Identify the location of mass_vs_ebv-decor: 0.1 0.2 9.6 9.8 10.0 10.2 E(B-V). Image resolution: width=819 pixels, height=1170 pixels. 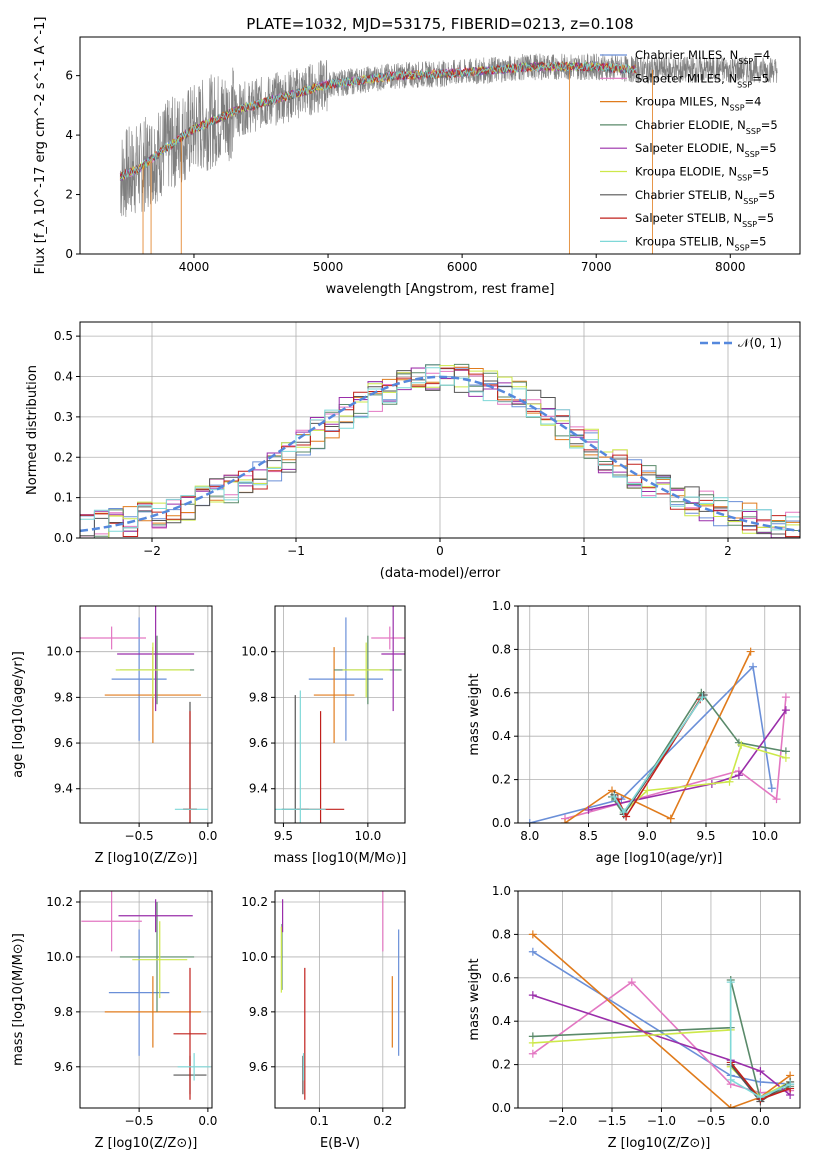
(323, 1020).